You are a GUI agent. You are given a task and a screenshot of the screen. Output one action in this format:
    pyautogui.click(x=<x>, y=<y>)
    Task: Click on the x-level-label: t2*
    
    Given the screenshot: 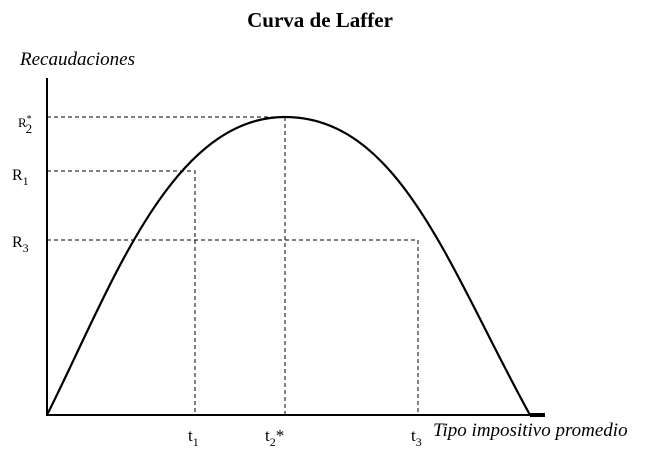 What is the action you would take?
    pyautogui.click(x=274, y=437)
    